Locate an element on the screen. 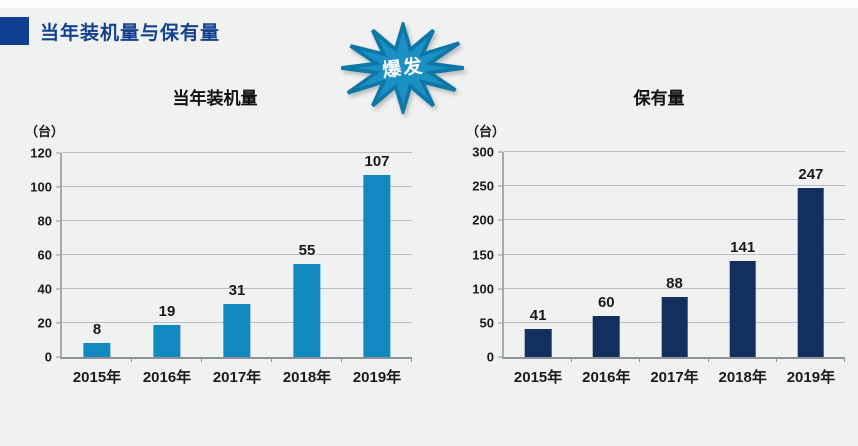  starburst-icon is located at coordinates (402, 68).